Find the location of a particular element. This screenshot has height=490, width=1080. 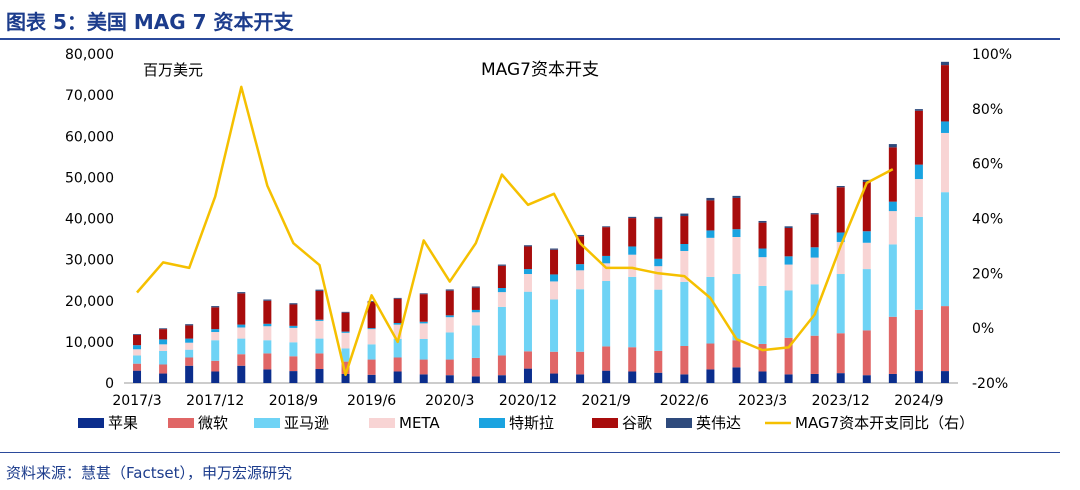

y-tick-label: 20,000 is located at coordinates (89, 302).